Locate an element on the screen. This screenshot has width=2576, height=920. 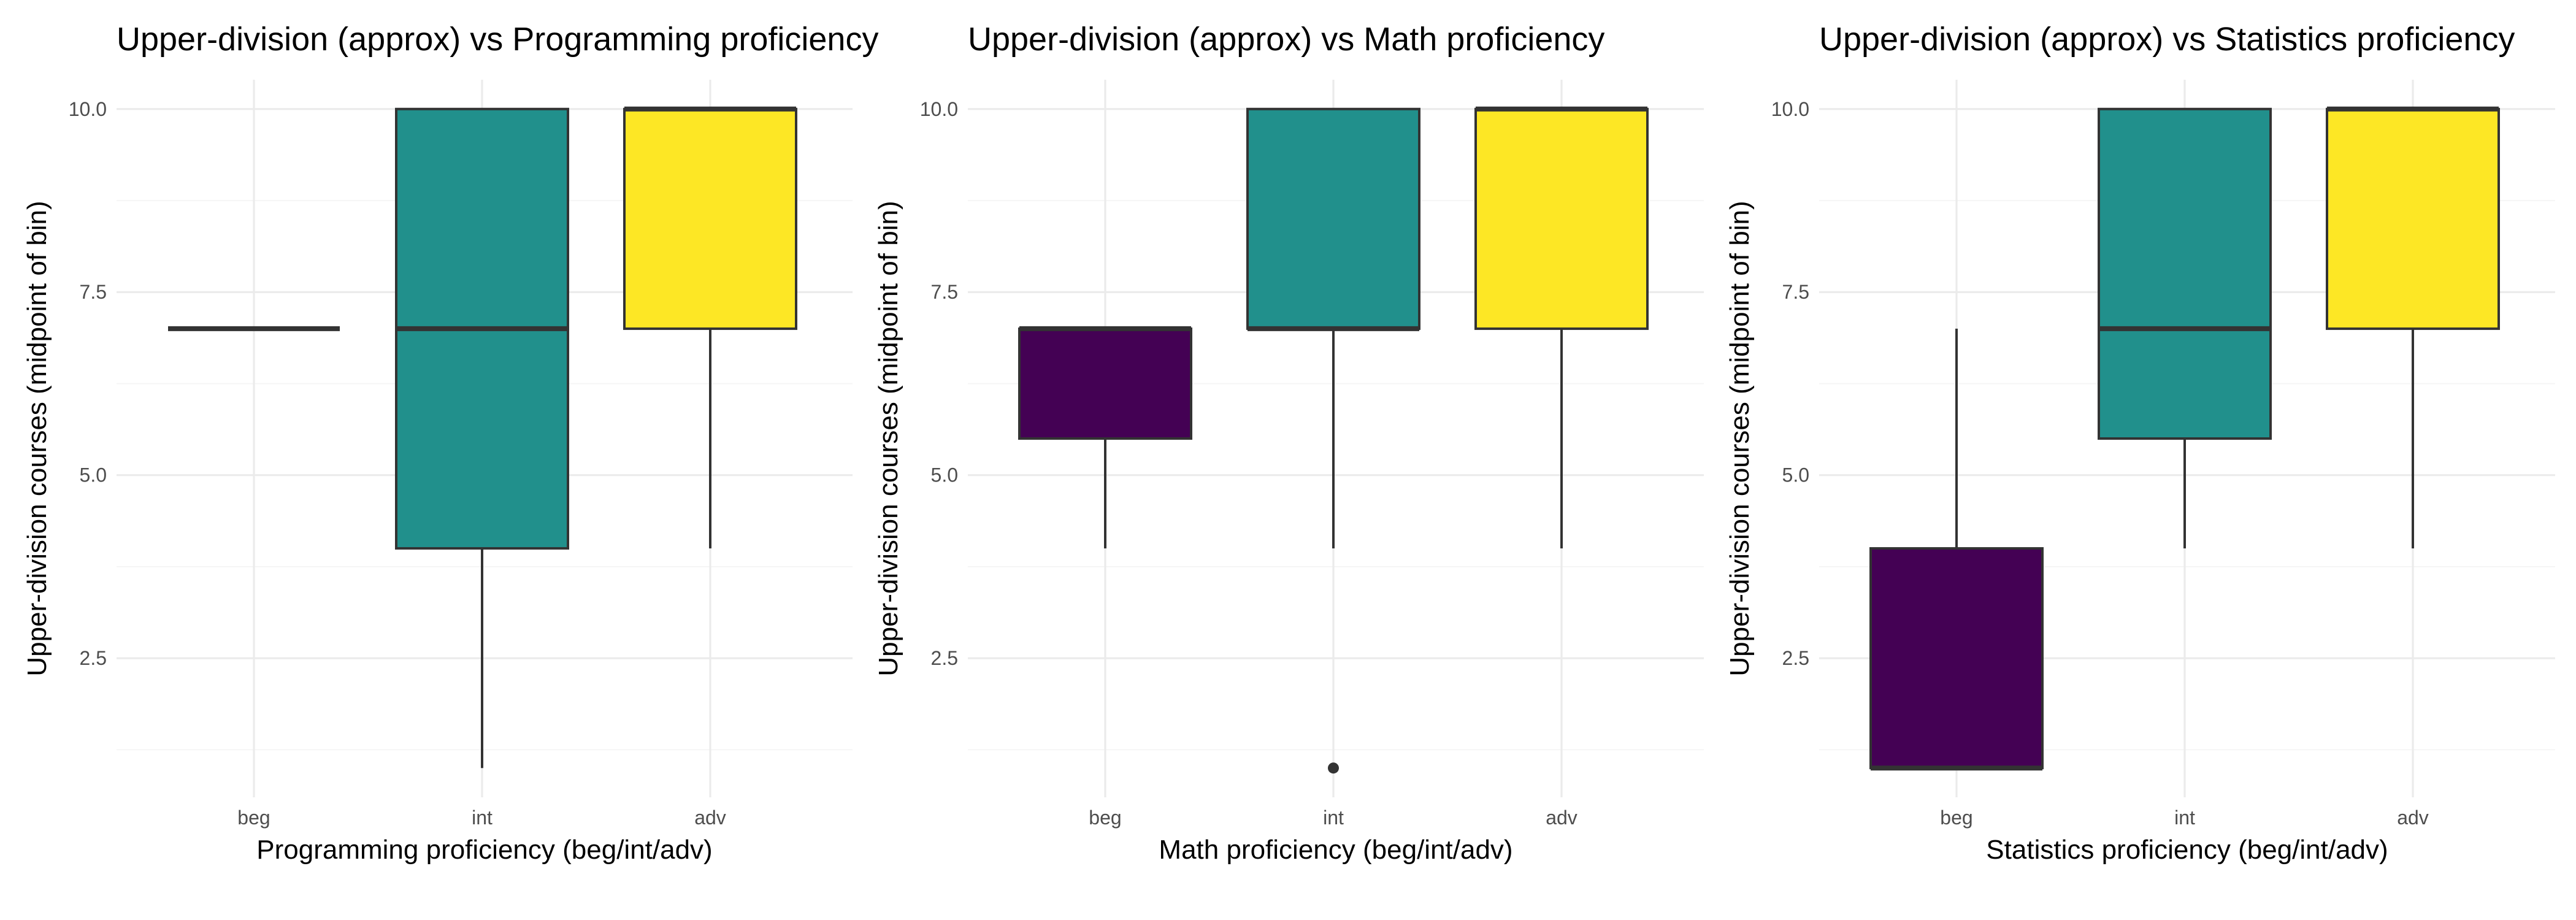
x-axis-title: Programming proficiency (beg/int/adv) is located at coordinates (484, 850).